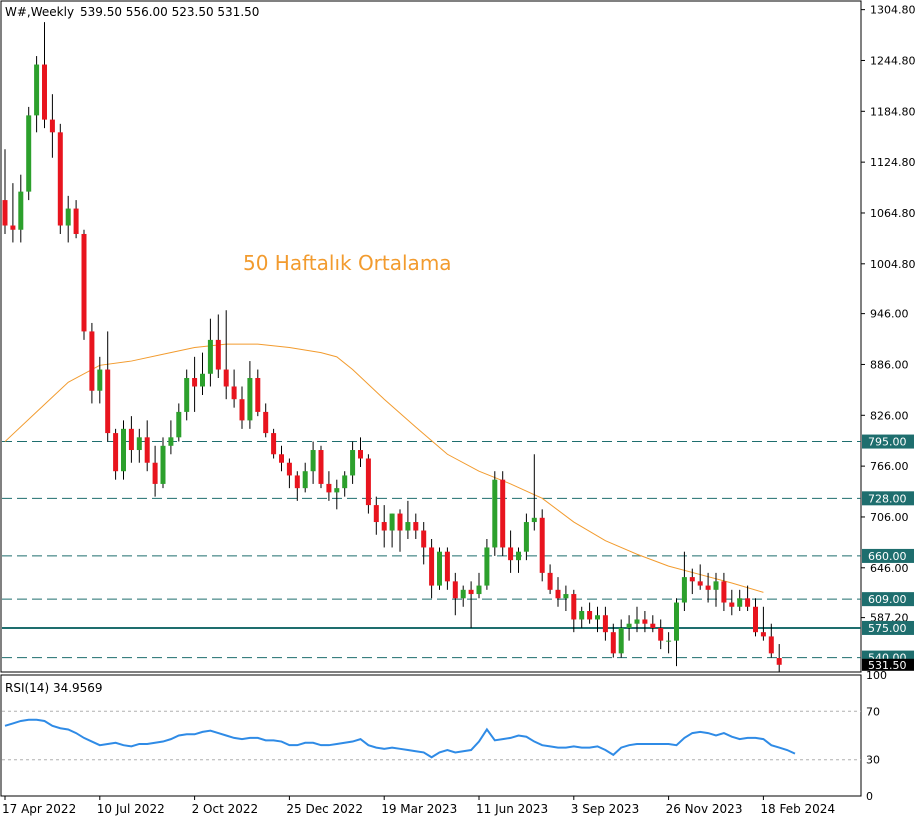 The height and width of the screenshot is (825, 919). Describe the element at coordinates (889, 415) in the screenshot. I see `y-tick-label: 826.00` at that location.